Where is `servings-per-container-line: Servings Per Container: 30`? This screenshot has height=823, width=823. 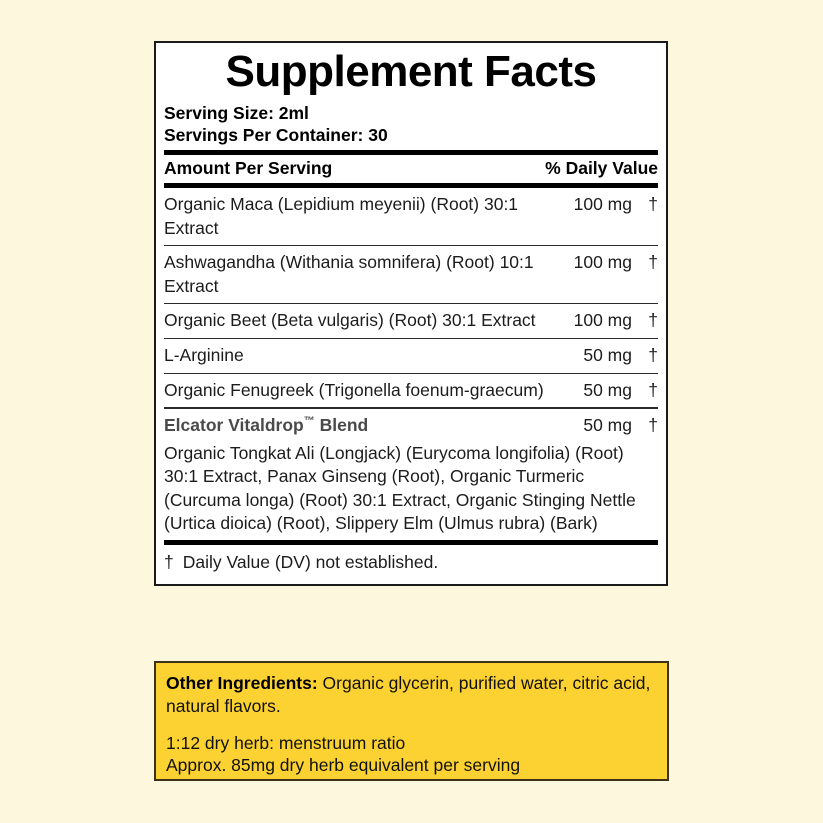
servings-per-container-line: Servings Per Container: 30 is located at coordinates (276, 135).